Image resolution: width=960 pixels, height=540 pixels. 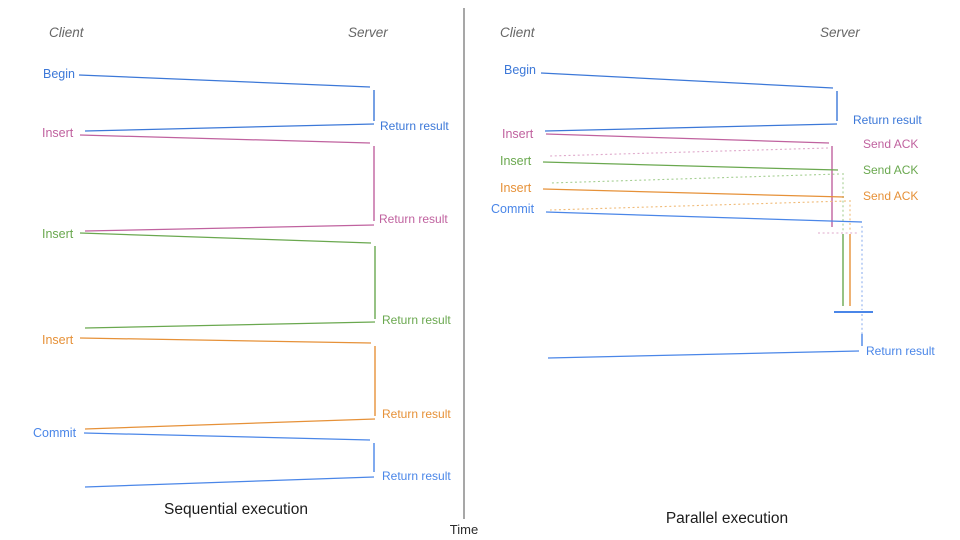 I want to click on par-insert-1-label: Insert, so click(x=518, y=134).